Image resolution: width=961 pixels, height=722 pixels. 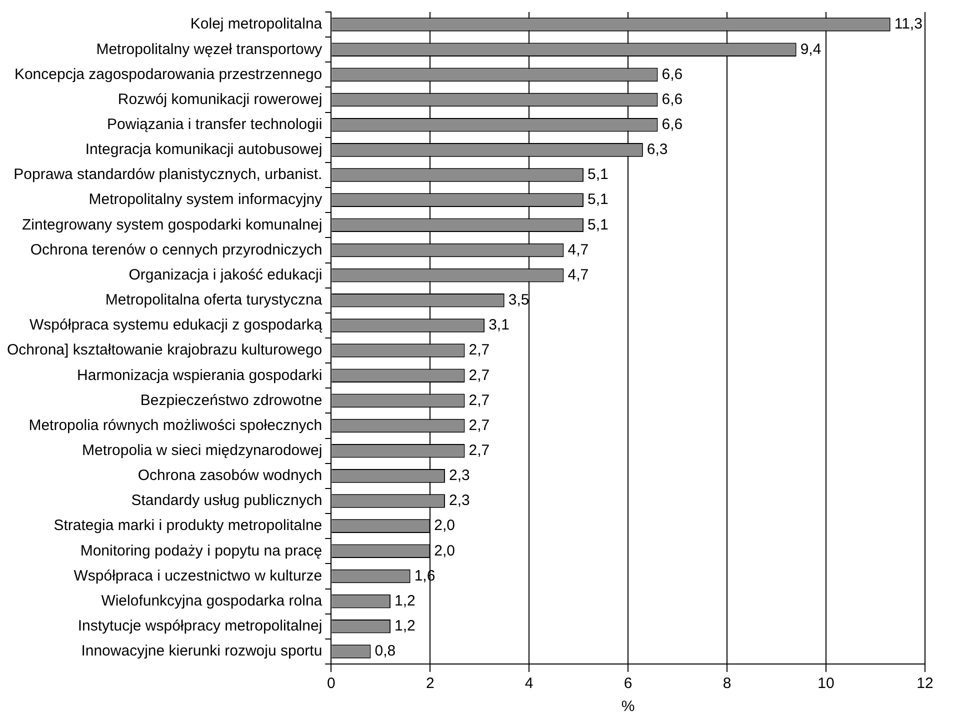 What do you see at coordinates (529, 683) in the screenshot?
I see `x-tick-label: 4` at bounding box center [529, 683].